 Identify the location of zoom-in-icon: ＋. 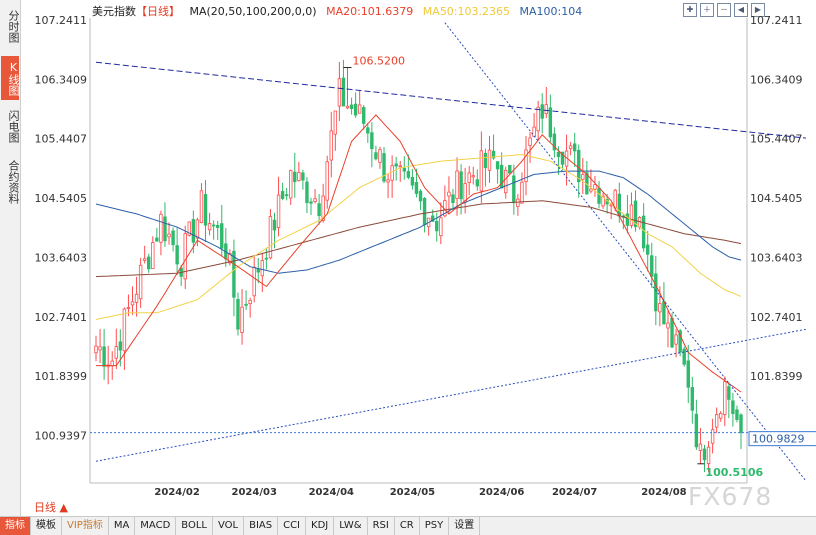
(707, 10).